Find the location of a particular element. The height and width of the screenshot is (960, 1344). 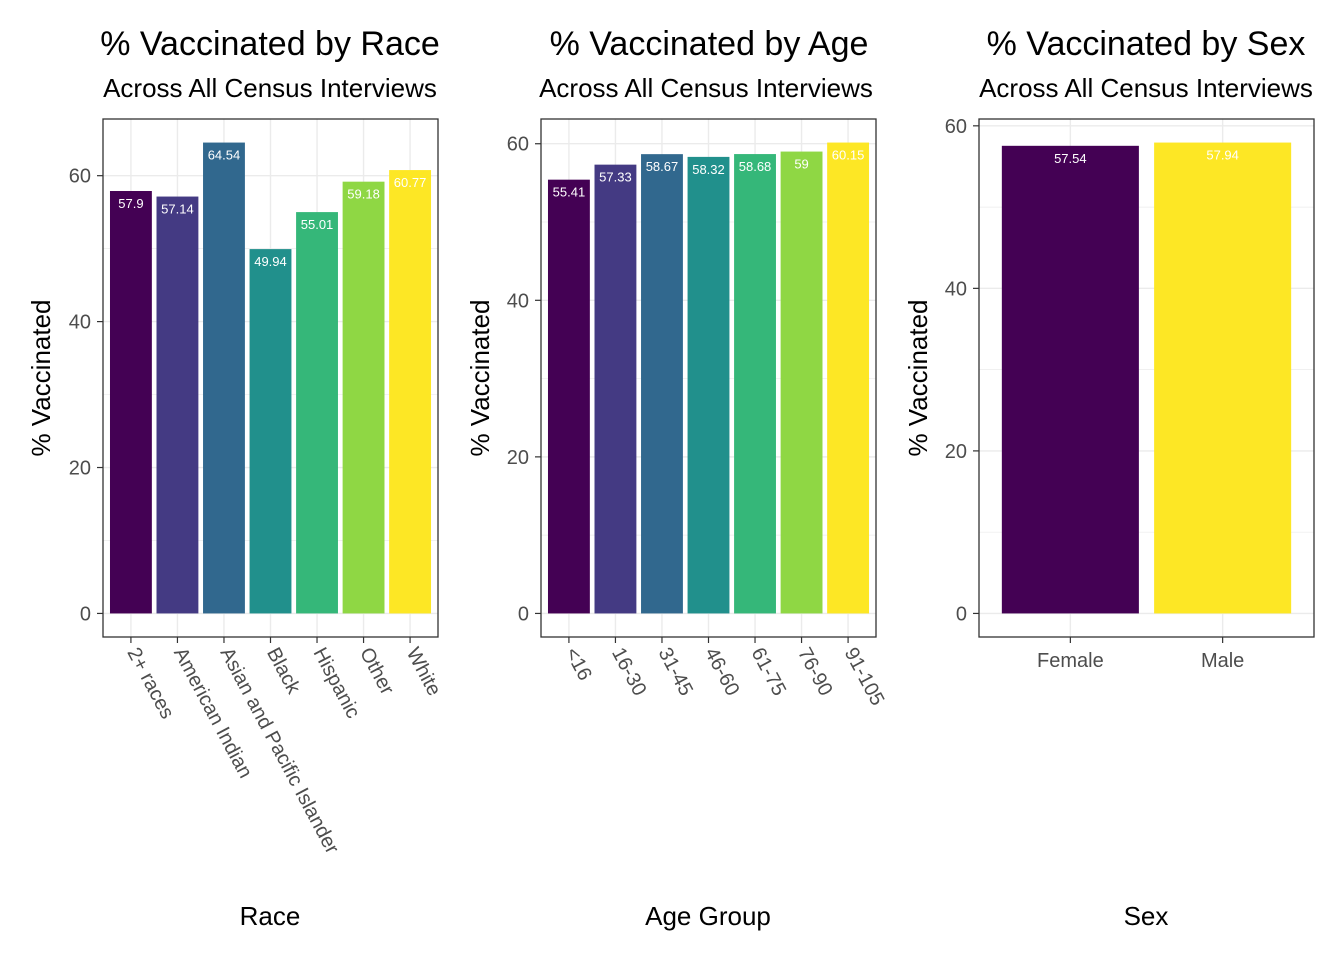

bar-value-label: 55.01 is located at coordinates (317, 224).